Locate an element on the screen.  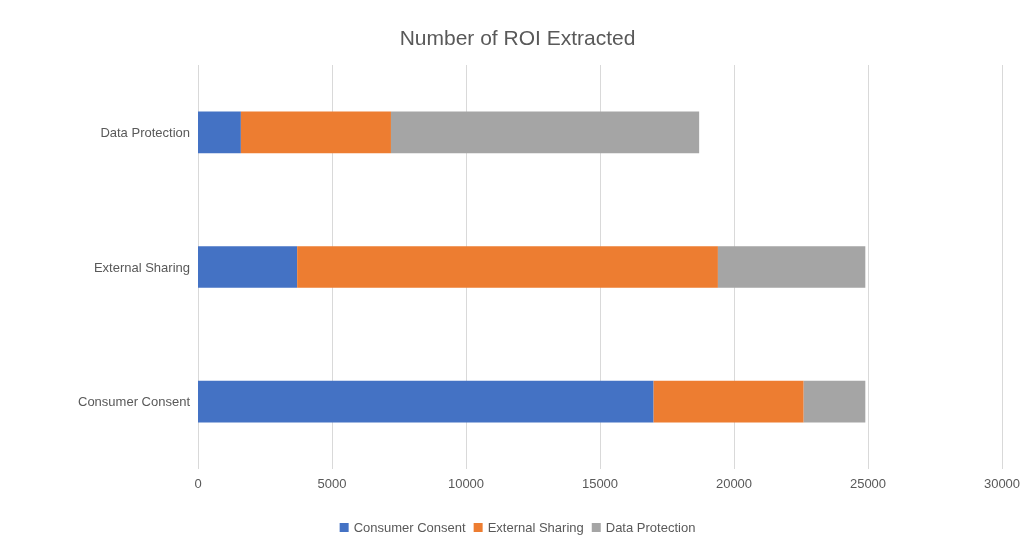
x-tick-label: 30000 is located at coordinates (1002, 483).